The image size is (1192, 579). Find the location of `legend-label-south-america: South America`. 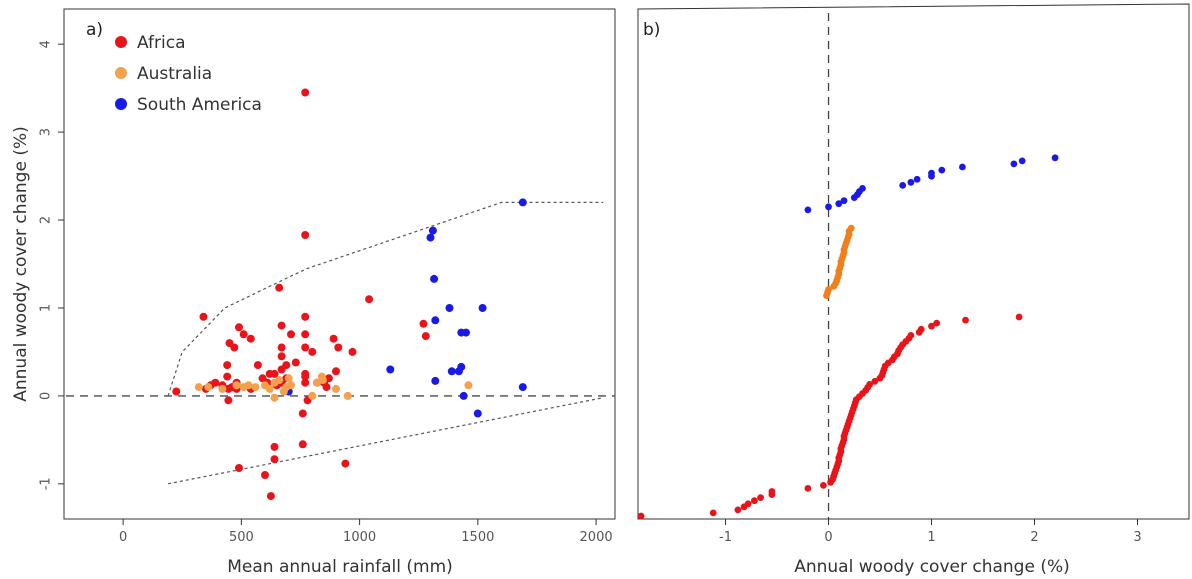

legend-label-south-america: South America is located at coordinates (199, 105).